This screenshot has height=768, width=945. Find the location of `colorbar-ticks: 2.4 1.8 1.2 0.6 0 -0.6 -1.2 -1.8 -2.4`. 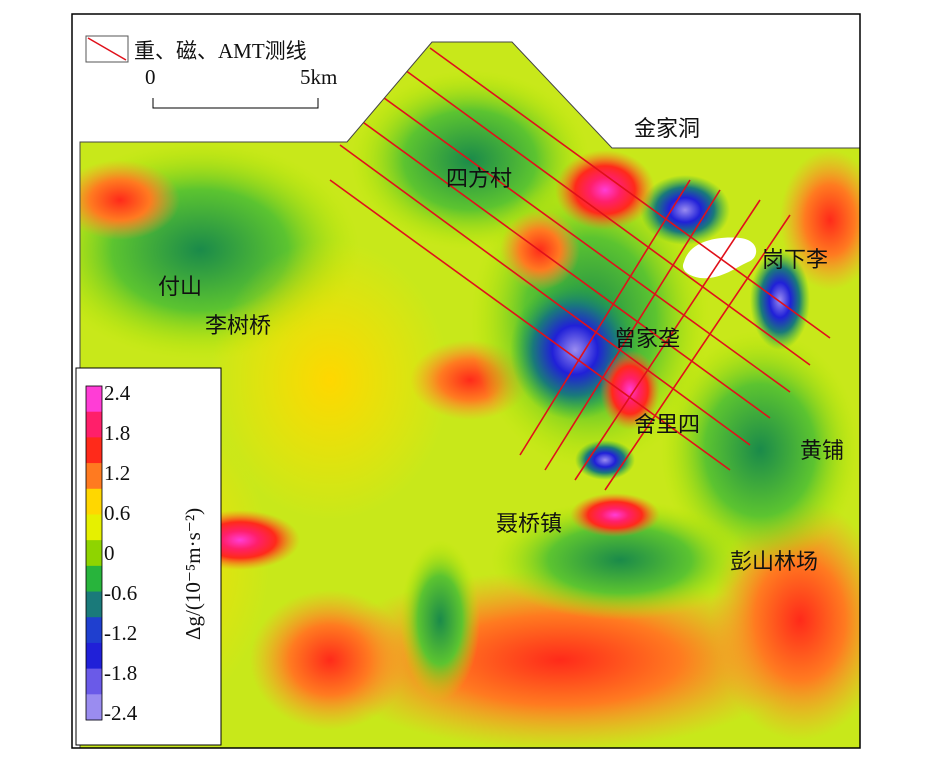

colorbar-ticks: 2.4 1.8 1.2 0.6 0 -0.6 -1.2 -1.8 -2.4 is located at coordinates (121, 553).